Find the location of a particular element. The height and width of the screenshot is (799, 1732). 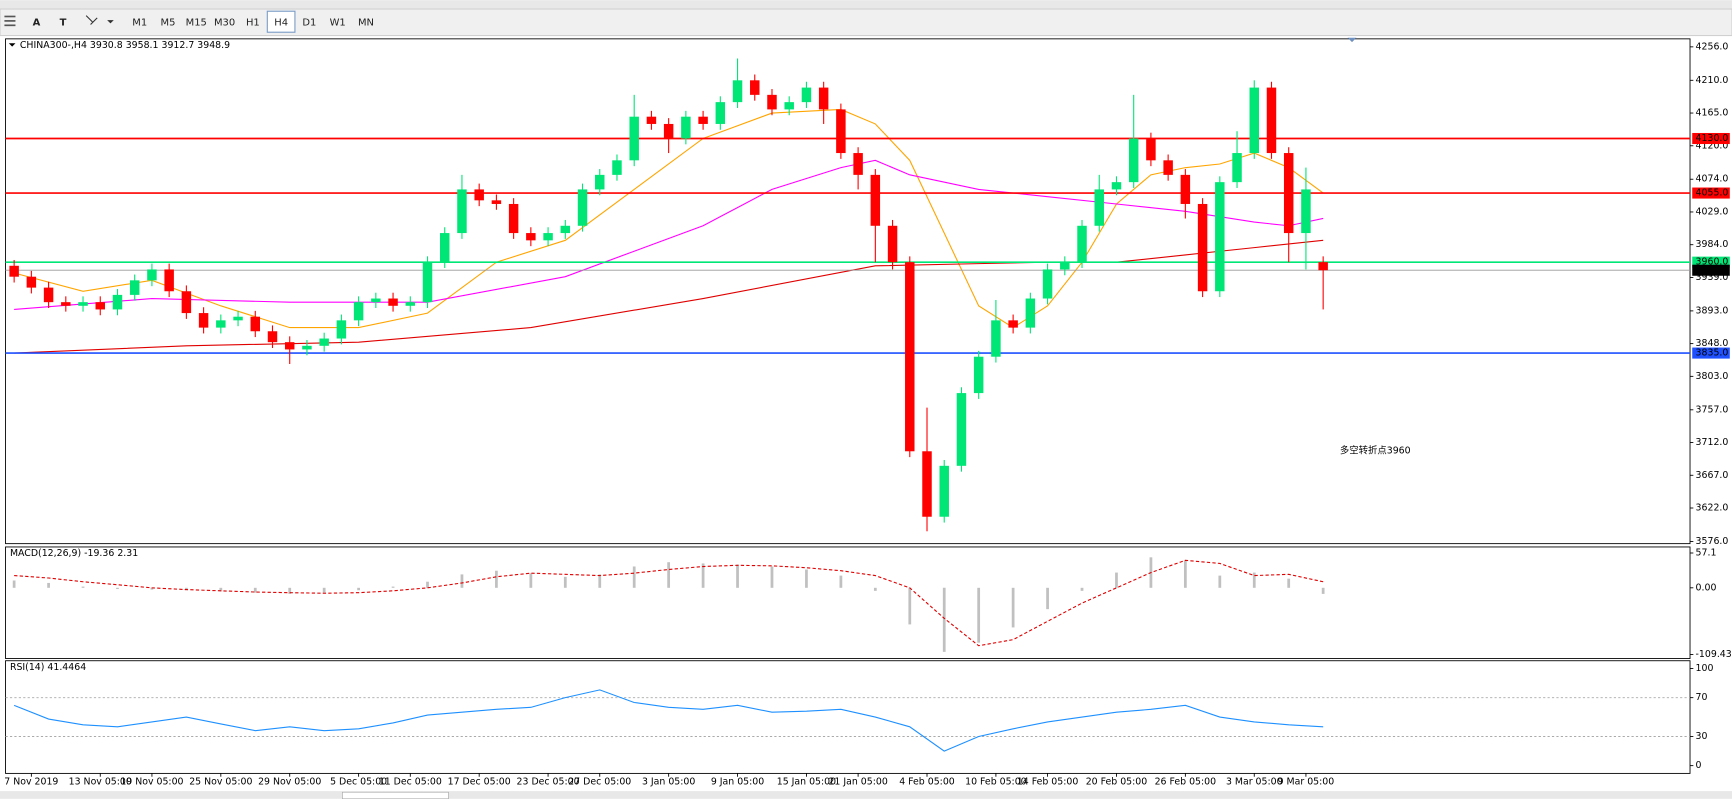

y-tick-label: 4165.0 is located at coordinates (1712, 113).